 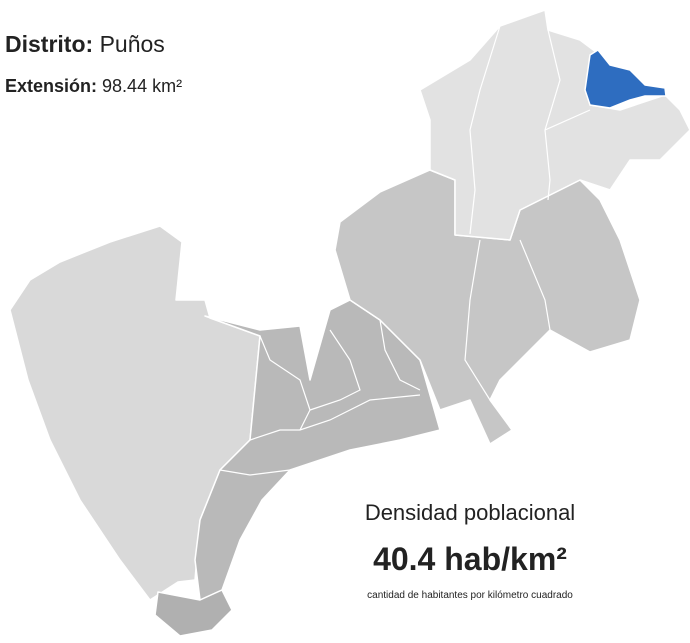 What do you see at coordinates (625, 79) in the screenshot?
I see `region-punos` at bounding box center [625, 79].